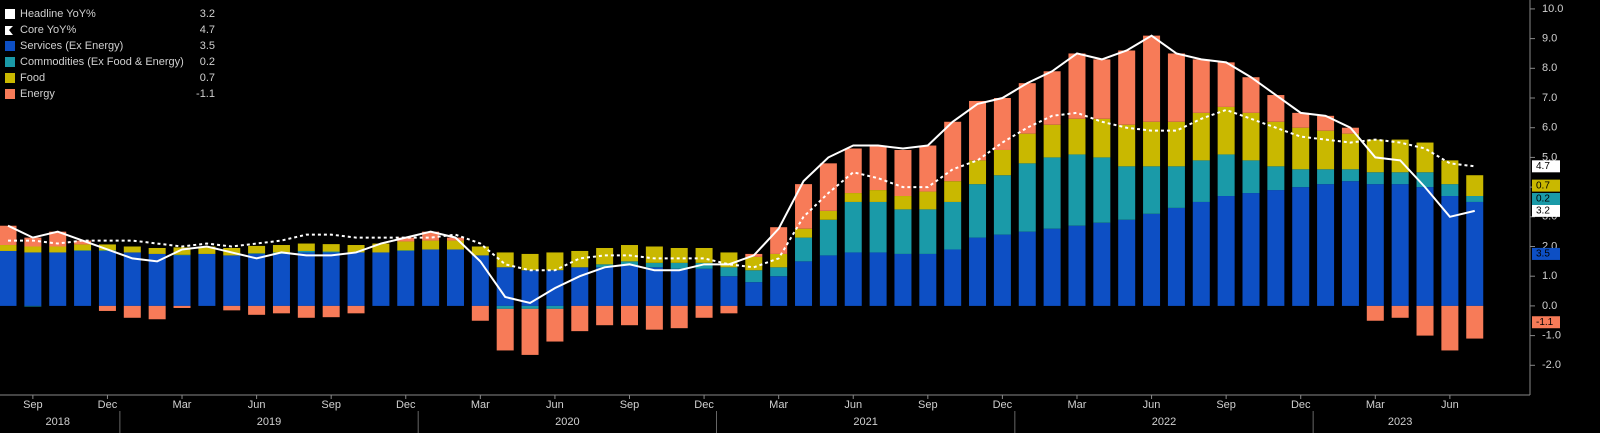 This screenshot has width=1600, height=433. What do you see at coordinates (1549, 157) in the screenshot?
I see `y-tick-label: 5.0` at bounding box center [1549, 157].